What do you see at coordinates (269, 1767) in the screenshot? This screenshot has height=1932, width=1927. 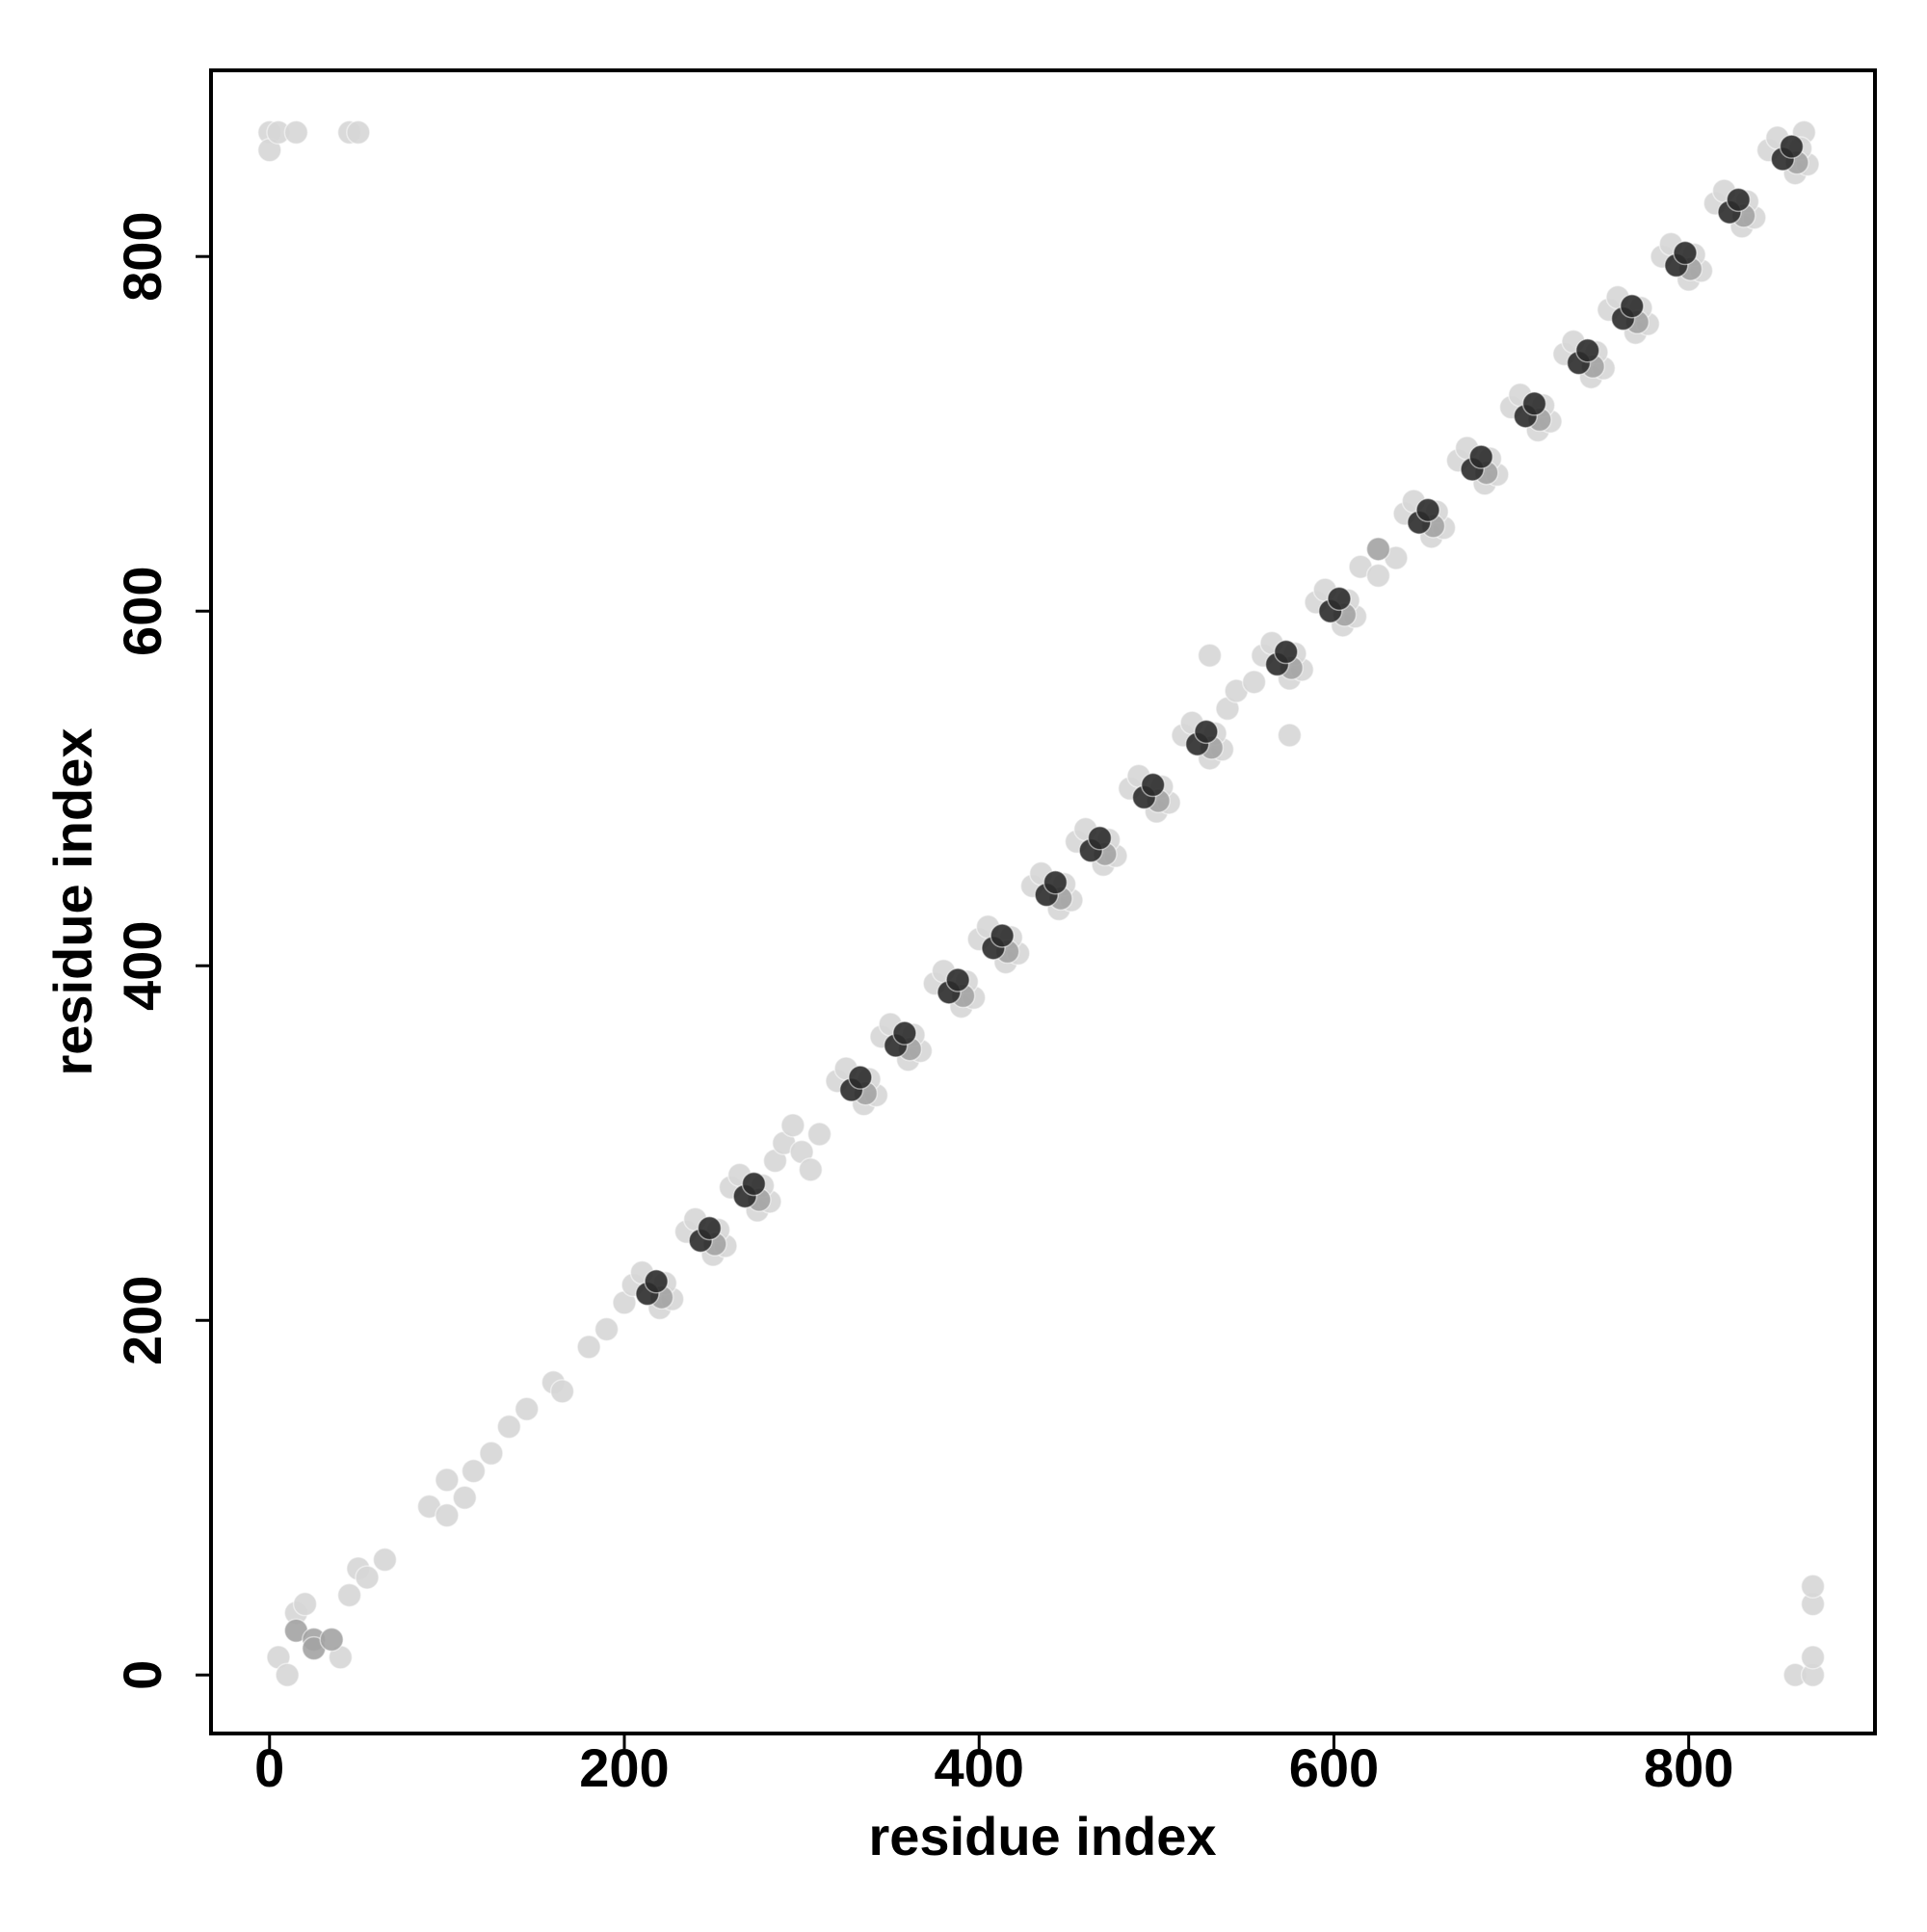 I see `x-tick-label: 0` at bounding box center [269, 1767].